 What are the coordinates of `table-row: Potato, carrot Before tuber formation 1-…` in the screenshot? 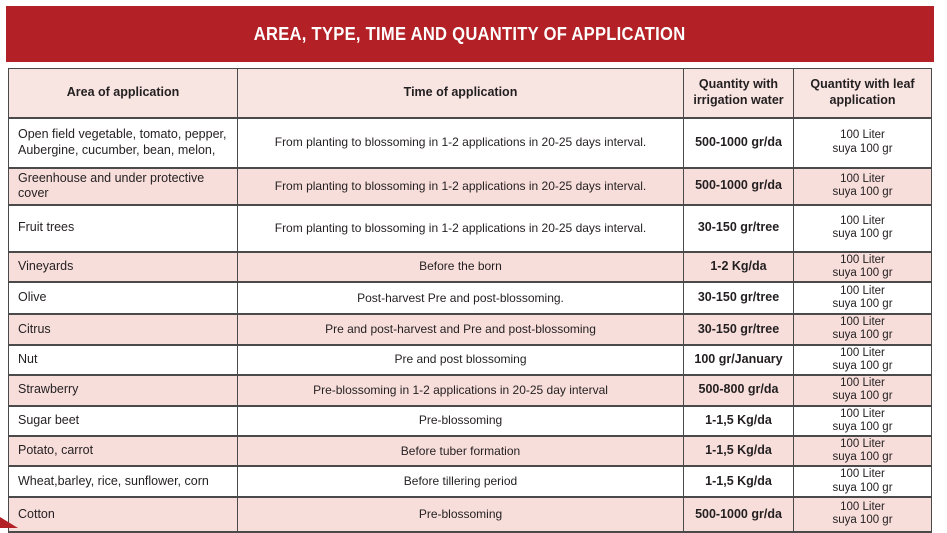 It's located at (470, 451).